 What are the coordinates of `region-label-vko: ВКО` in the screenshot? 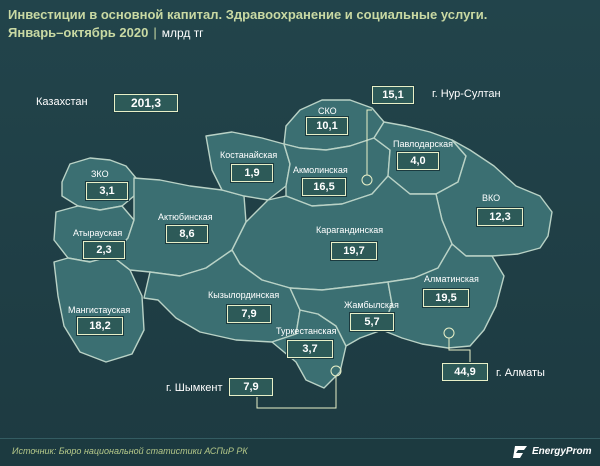 It's located at (491, 198).